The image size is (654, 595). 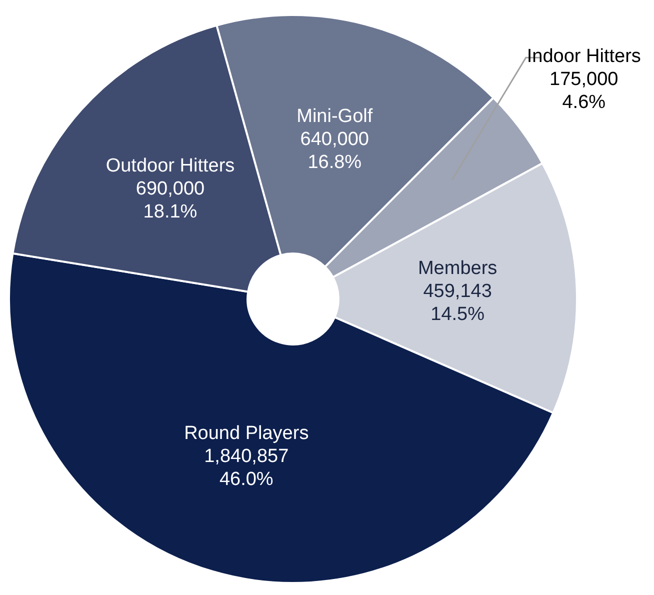 What do you see at coordinates (583, 56) in the screenshot?
I see `slice-label: Indoor Hitters` at bounding box center [583, 56].